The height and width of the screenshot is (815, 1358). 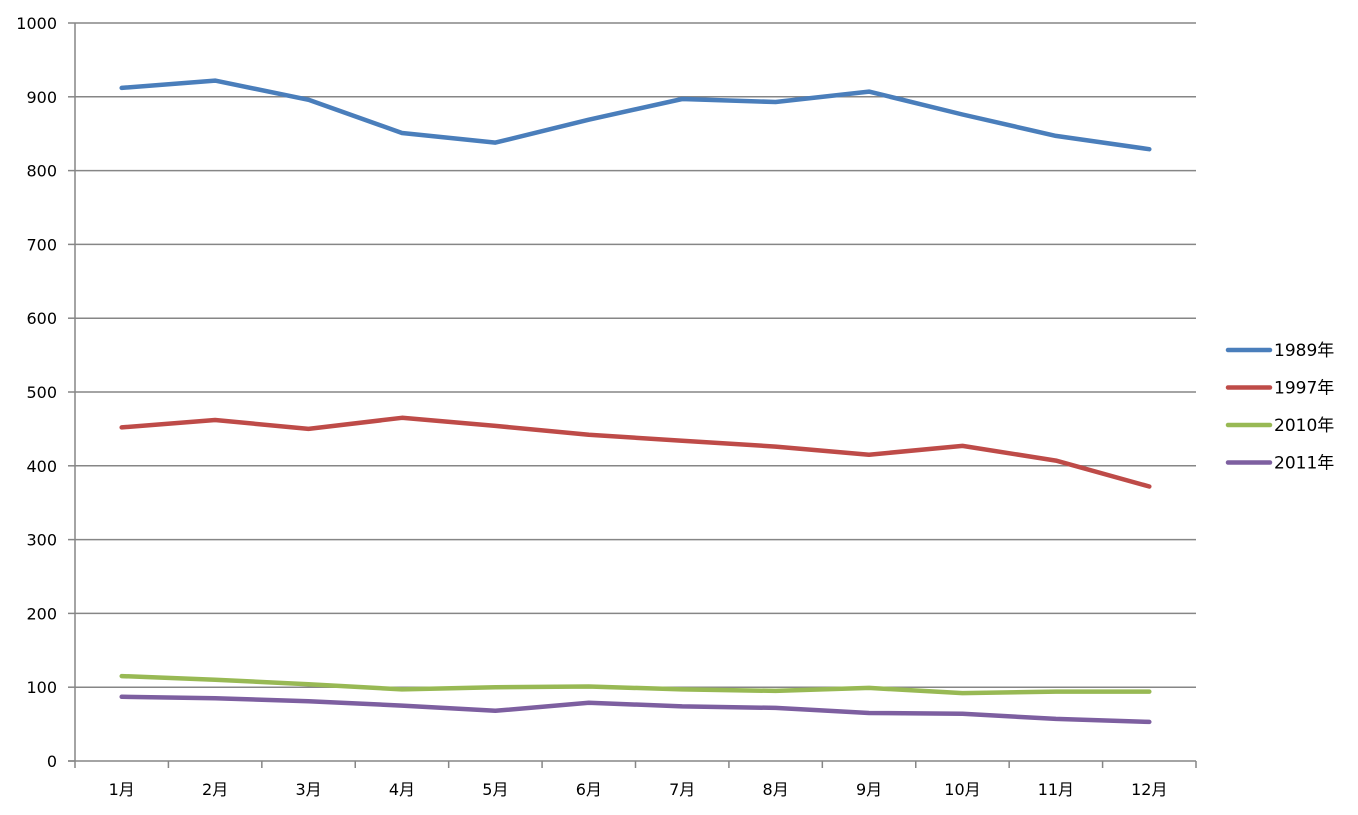 What do you see at coordinates (589, 789) in the screenshot?
I see `x-tick-label: 6月` at bounding box center [589, 789].